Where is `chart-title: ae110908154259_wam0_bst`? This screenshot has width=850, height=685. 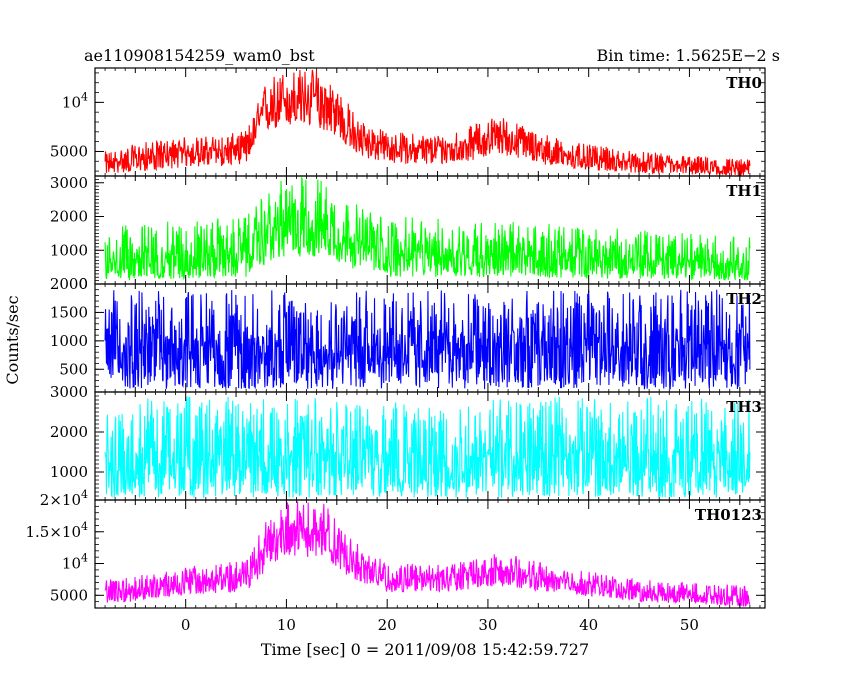
chart-title: ae110908154259_wam0_bst is located at coordinates (199, 55).